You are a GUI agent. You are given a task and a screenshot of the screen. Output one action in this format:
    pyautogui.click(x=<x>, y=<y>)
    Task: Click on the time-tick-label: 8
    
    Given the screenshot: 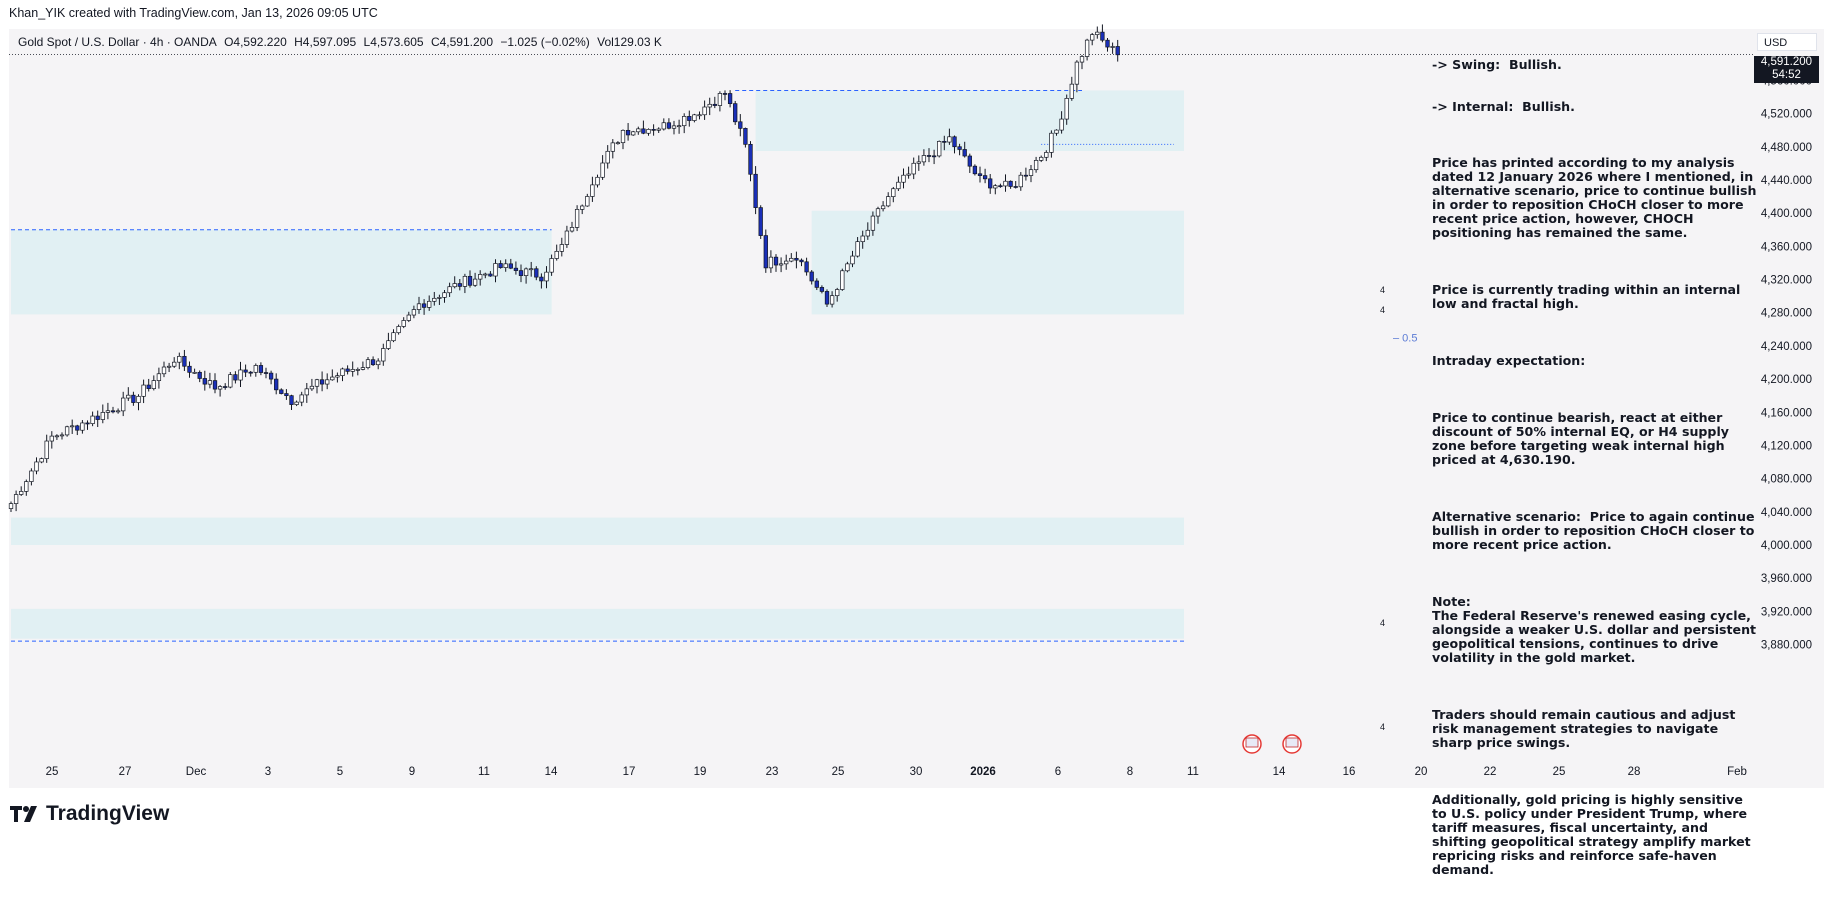 What is the action you would take?
    pyautogui.click(x=1130, y=772)
    